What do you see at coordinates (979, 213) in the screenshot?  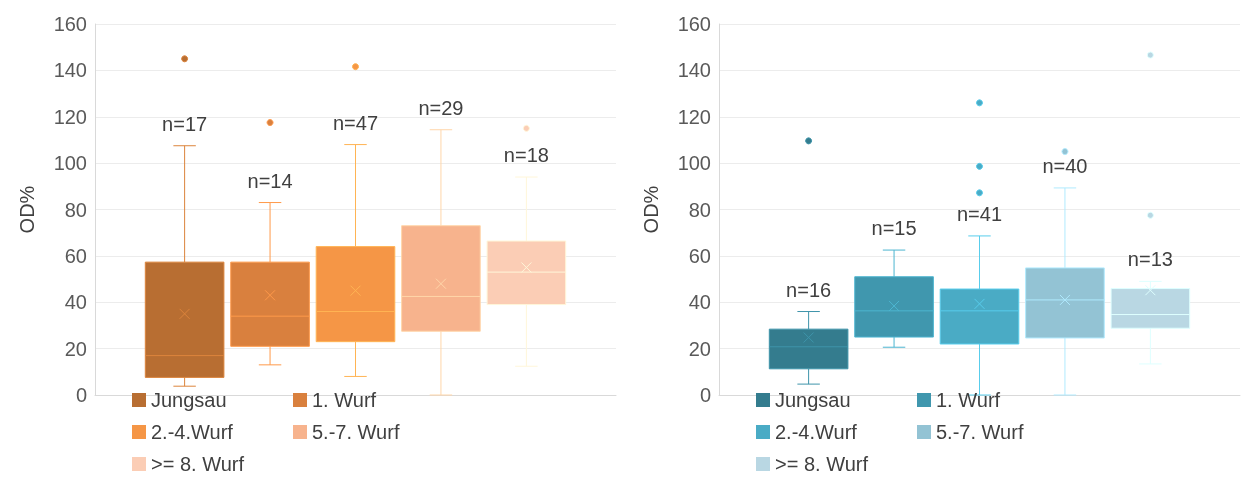 I see `annotation: n=41` at bounding box center [979, 213].